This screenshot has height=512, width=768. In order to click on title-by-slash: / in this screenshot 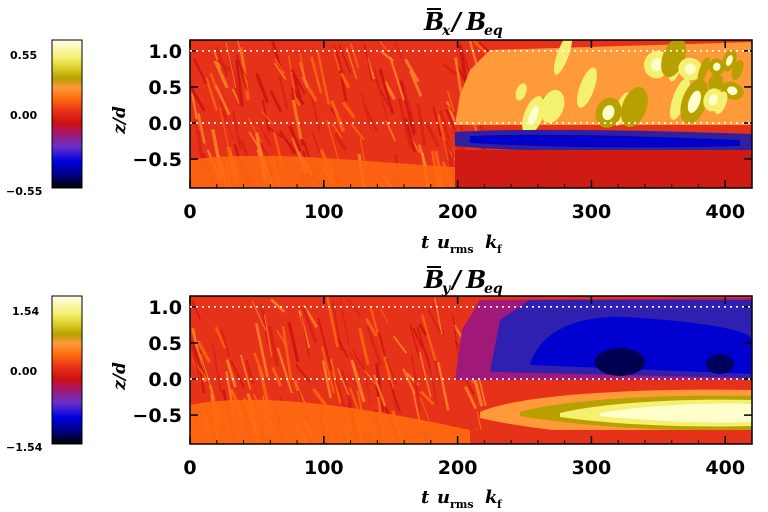, I will do `click(456, 279)`.